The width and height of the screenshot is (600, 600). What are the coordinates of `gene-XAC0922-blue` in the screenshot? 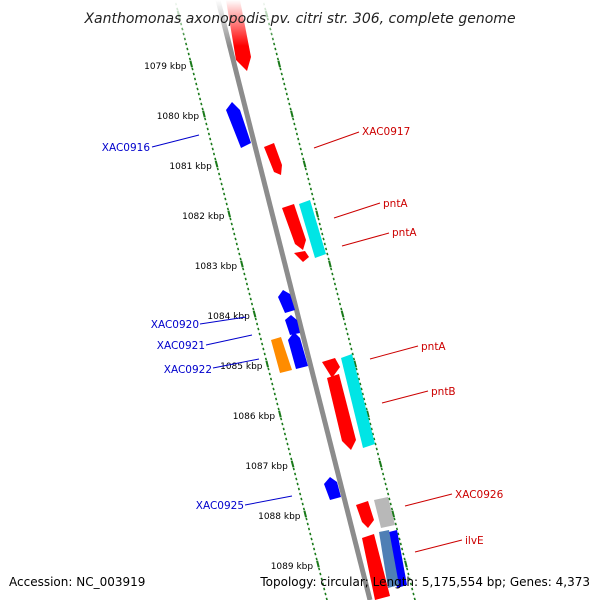 It's located at (298, 350).